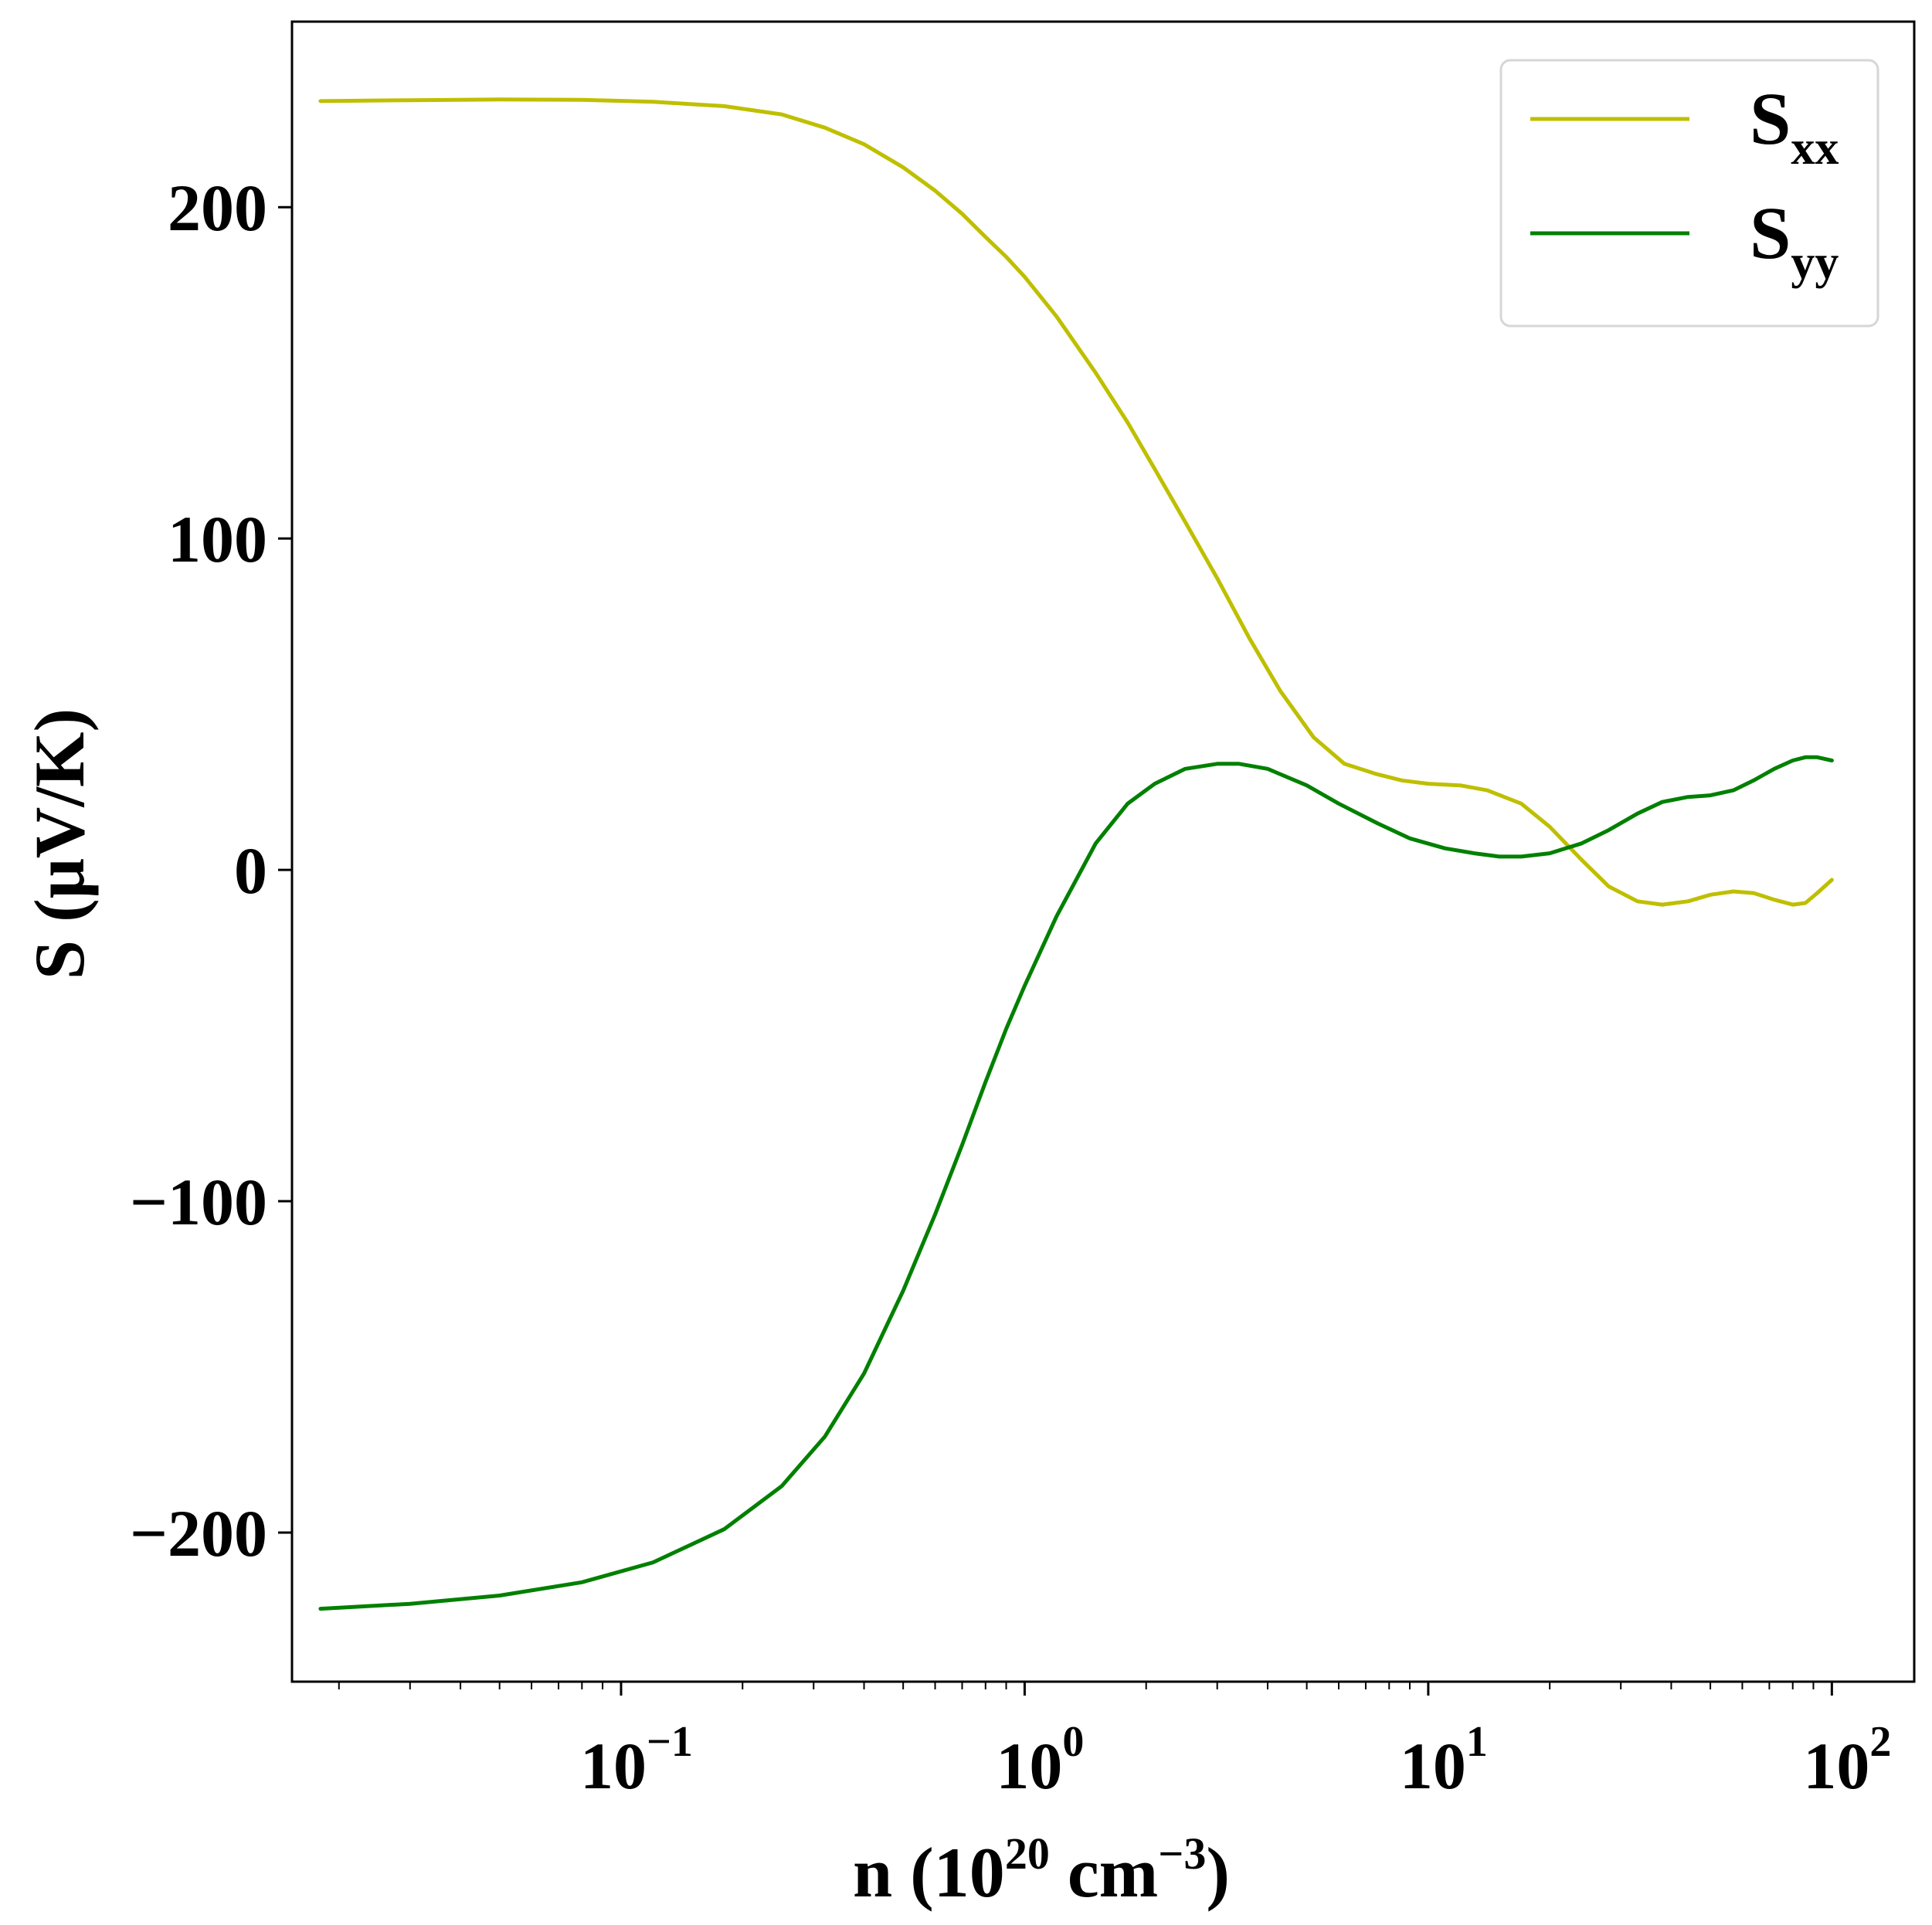 The height and width of the screenshot is (1925, 1932). I want to click on legend-label-Sxx: Sxx, so click(1795, 126).